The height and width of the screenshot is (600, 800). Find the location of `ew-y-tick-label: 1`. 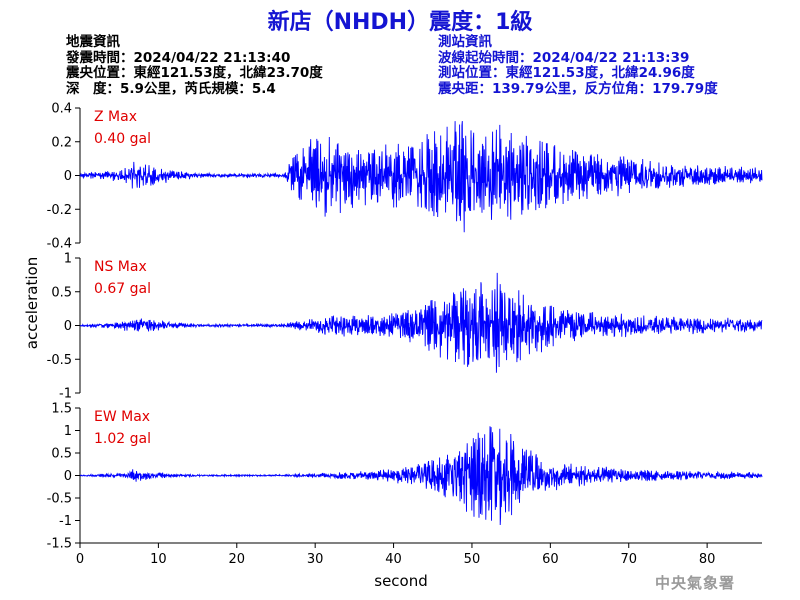

ew-y-tick-label: 1 is located at coordinates (68, 431).